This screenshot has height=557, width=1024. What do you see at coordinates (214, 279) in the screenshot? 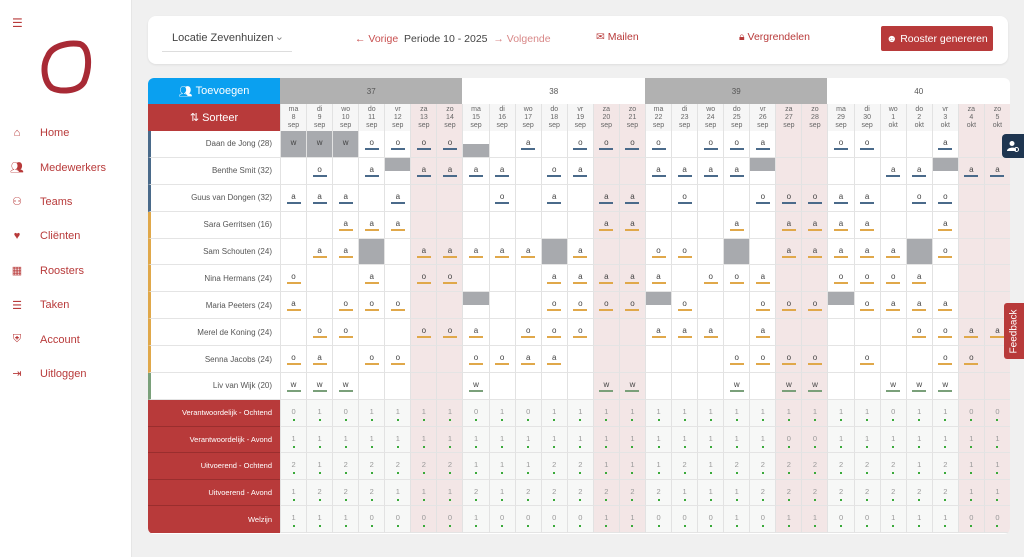
I see `employee-name: Nina Hermans (24)` at bounding box center [214, 279].